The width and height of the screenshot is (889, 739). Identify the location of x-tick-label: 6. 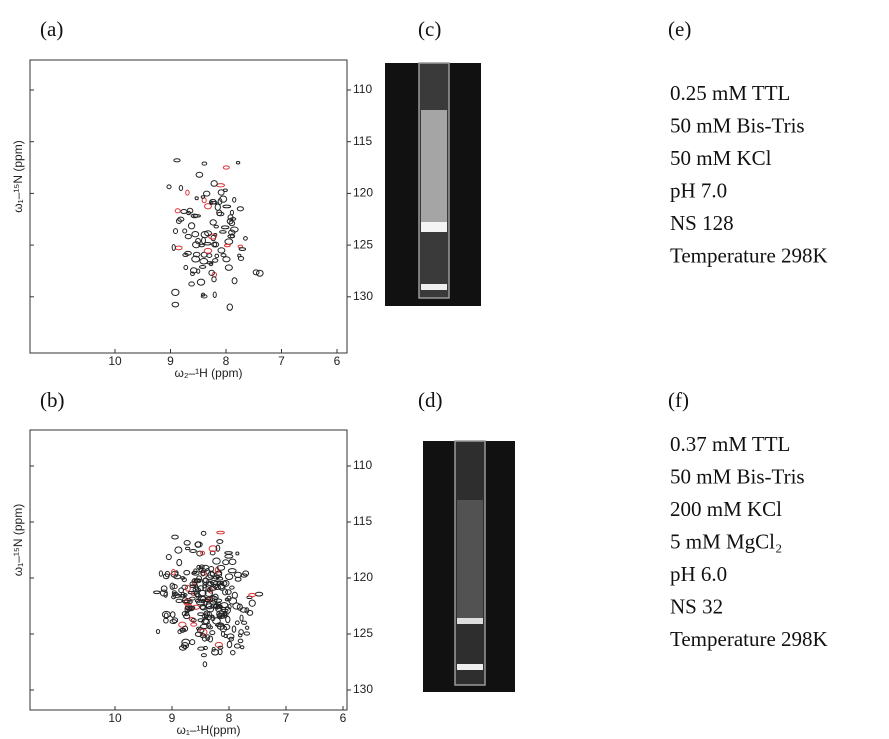
(337, 361).